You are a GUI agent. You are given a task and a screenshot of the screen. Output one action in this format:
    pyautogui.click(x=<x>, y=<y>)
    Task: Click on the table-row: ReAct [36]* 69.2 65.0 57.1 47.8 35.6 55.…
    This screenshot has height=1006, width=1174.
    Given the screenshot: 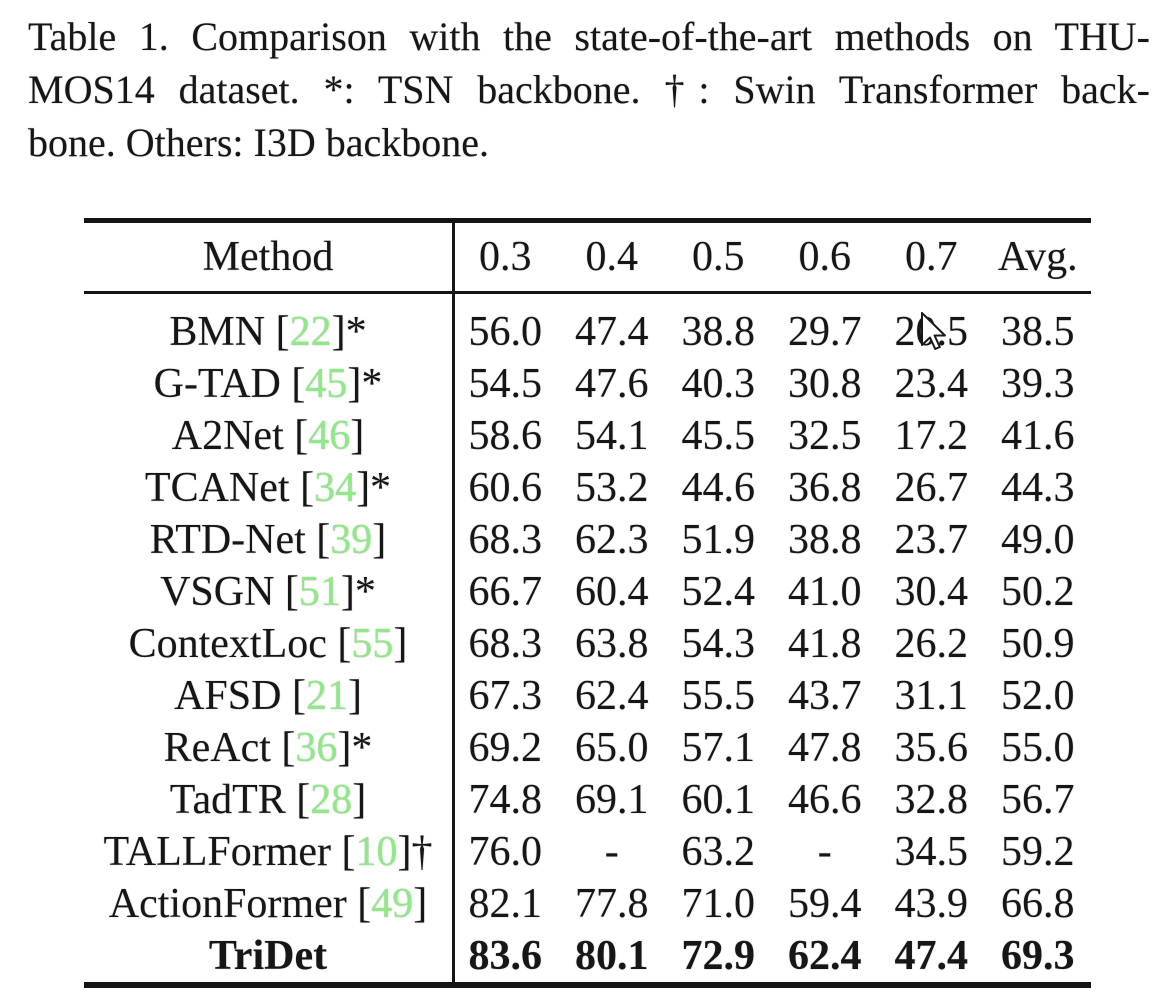 What is the action you would take?
    pyautogui.click(x=587, y=748)
    